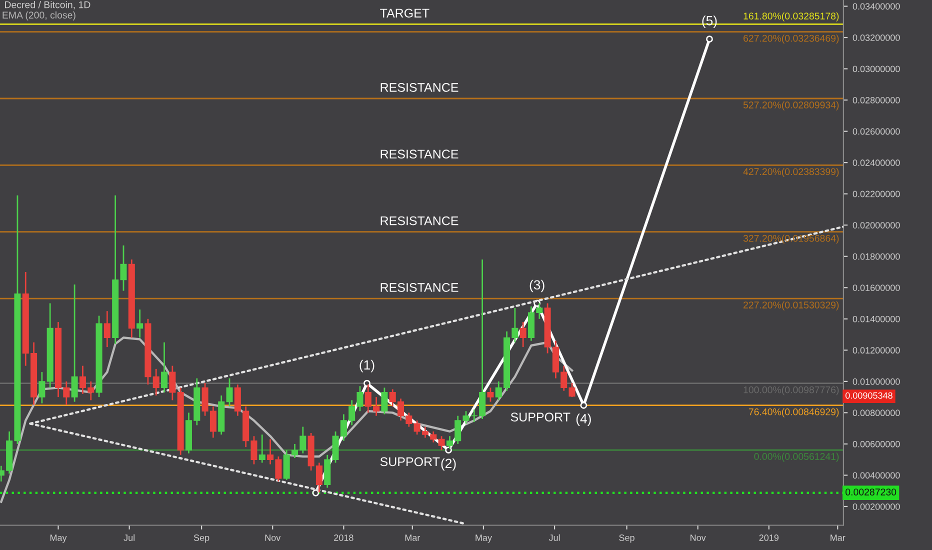  Describe the element at coordinates (39, 15) in the screenshot. I see `text: EMA (200, close)` at that location.